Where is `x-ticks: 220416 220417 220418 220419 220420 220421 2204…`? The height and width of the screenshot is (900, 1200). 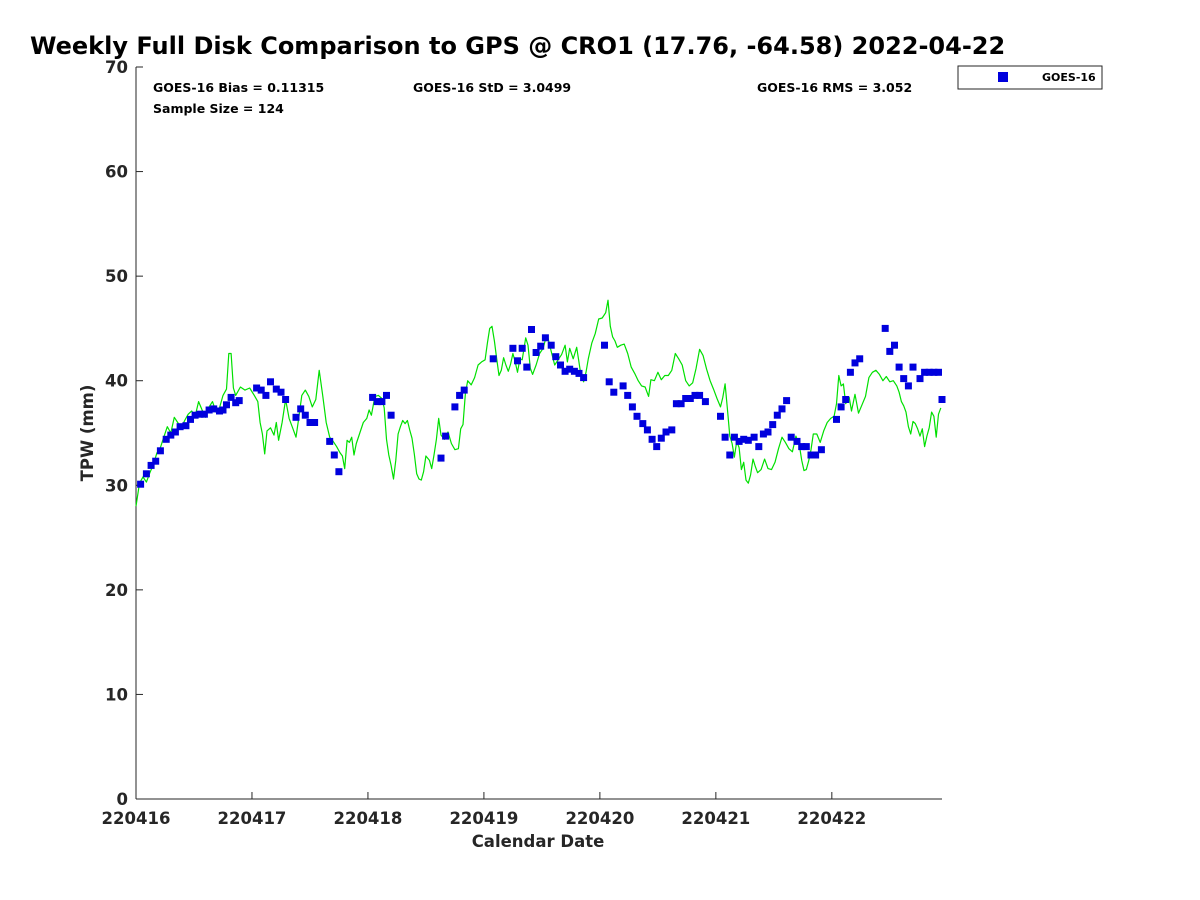
x-ticks: 220416 220417 220418 220419 220420 220421 2204… is located at coordinates (484, 810).